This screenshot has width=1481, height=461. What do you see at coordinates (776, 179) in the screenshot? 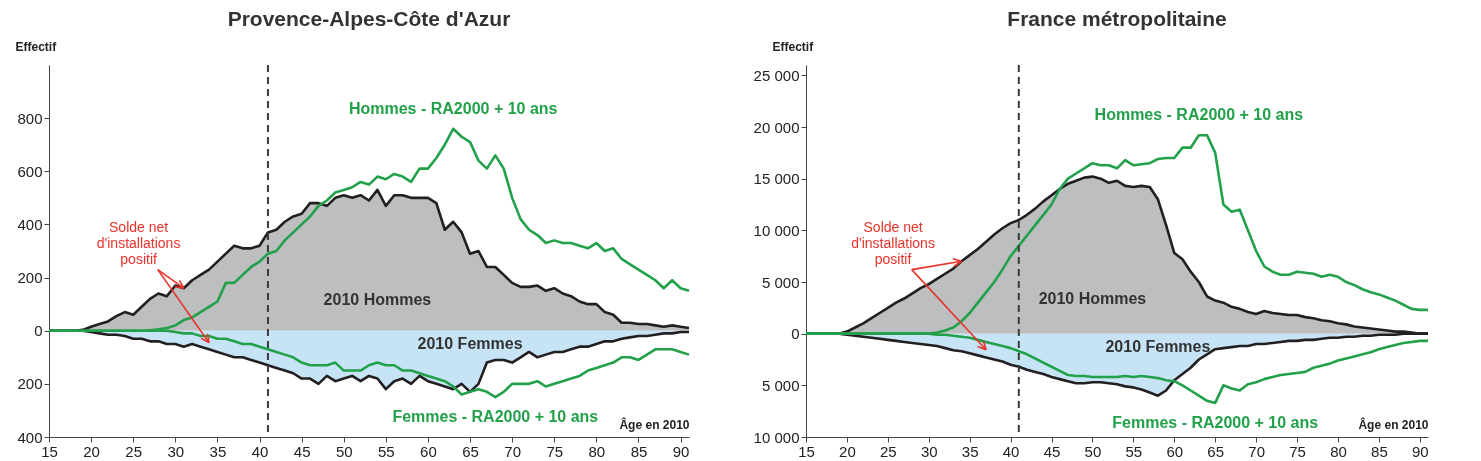
I see `y-tick-label: 15 000` at bounding box center [776, 179].